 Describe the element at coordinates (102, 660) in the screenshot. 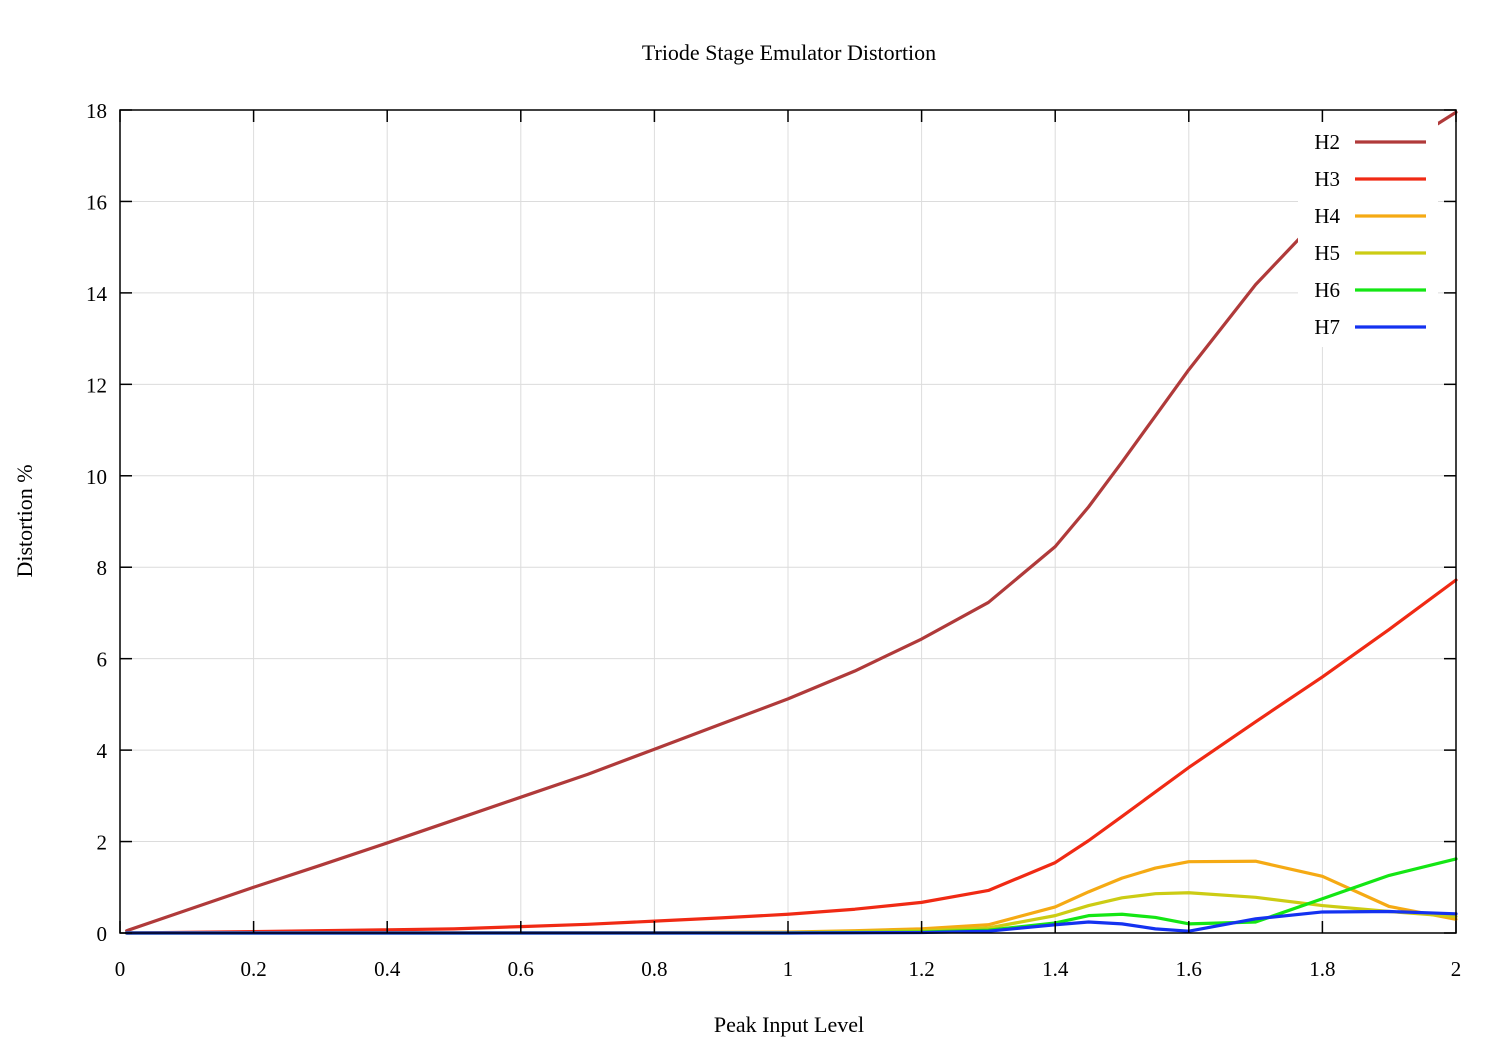

I see `y-tick-label: 6` at that location.